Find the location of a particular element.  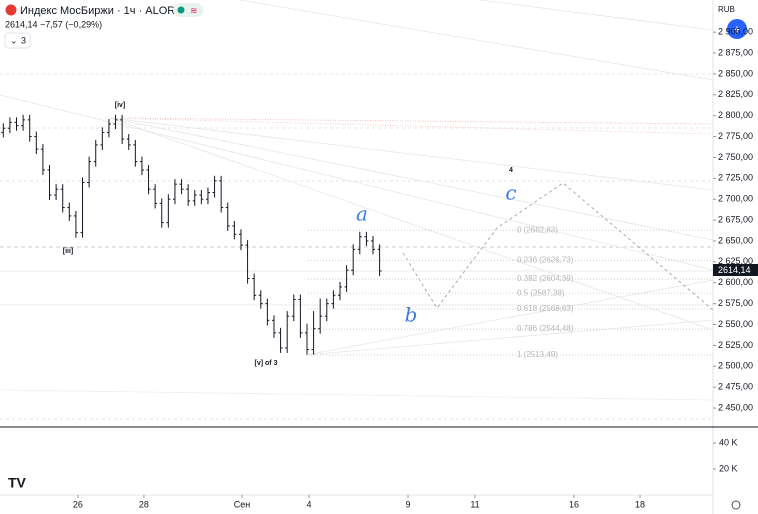

fib-label: 0.382 (2604,39) is located at coordinates (545, 278).